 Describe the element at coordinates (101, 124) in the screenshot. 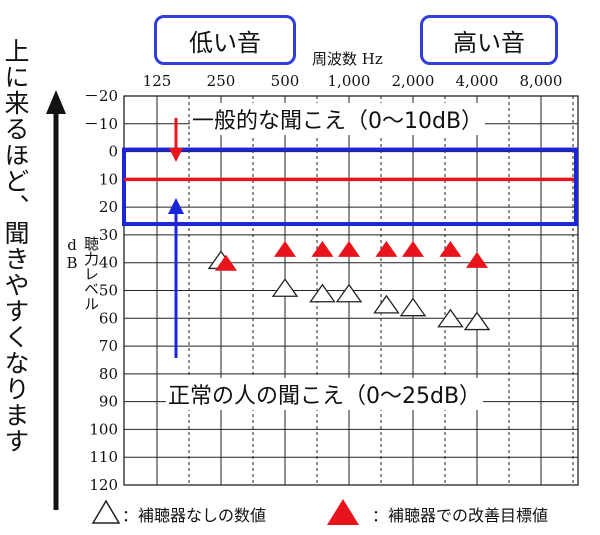

I see `y-tick-label: －10` at that location.